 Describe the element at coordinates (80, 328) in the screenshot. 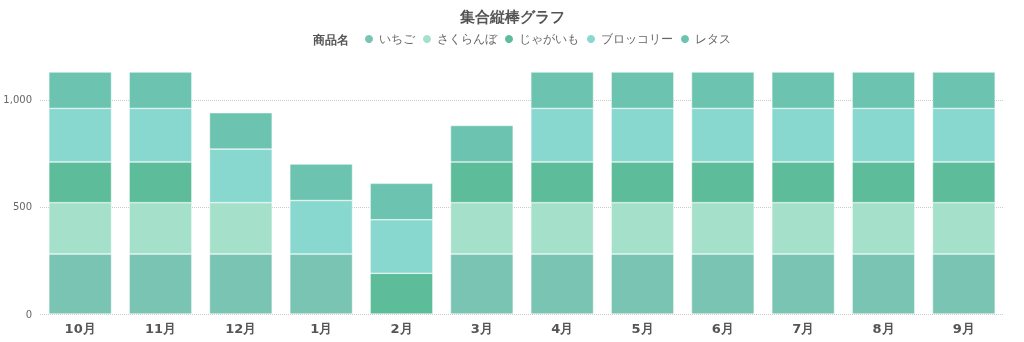

I see `x-tick-label: 10月` at that location.